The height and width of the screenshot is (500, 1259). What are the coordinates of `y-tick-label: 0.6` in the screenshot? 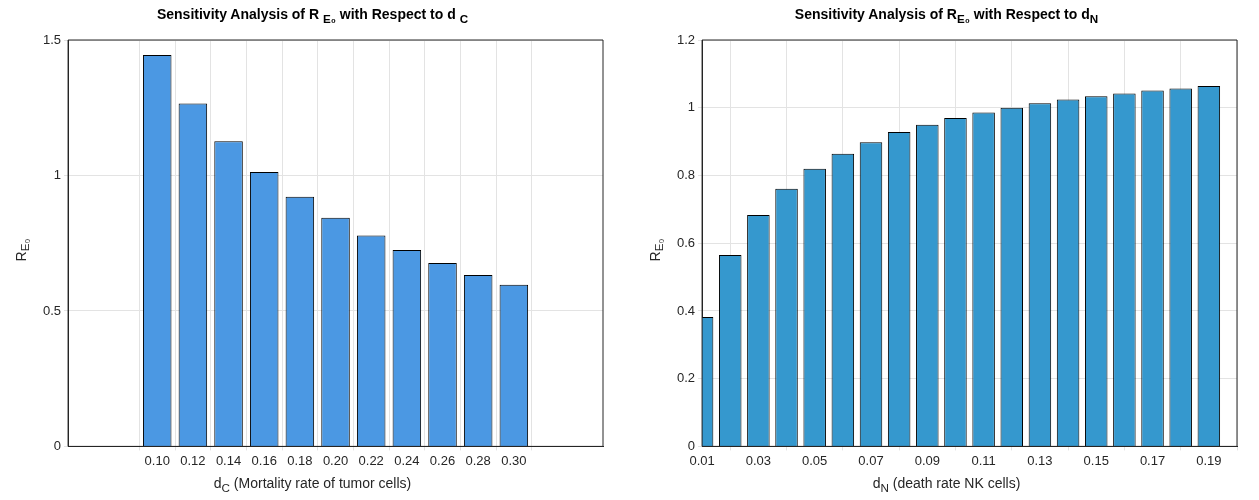 It's located at (686, 242).